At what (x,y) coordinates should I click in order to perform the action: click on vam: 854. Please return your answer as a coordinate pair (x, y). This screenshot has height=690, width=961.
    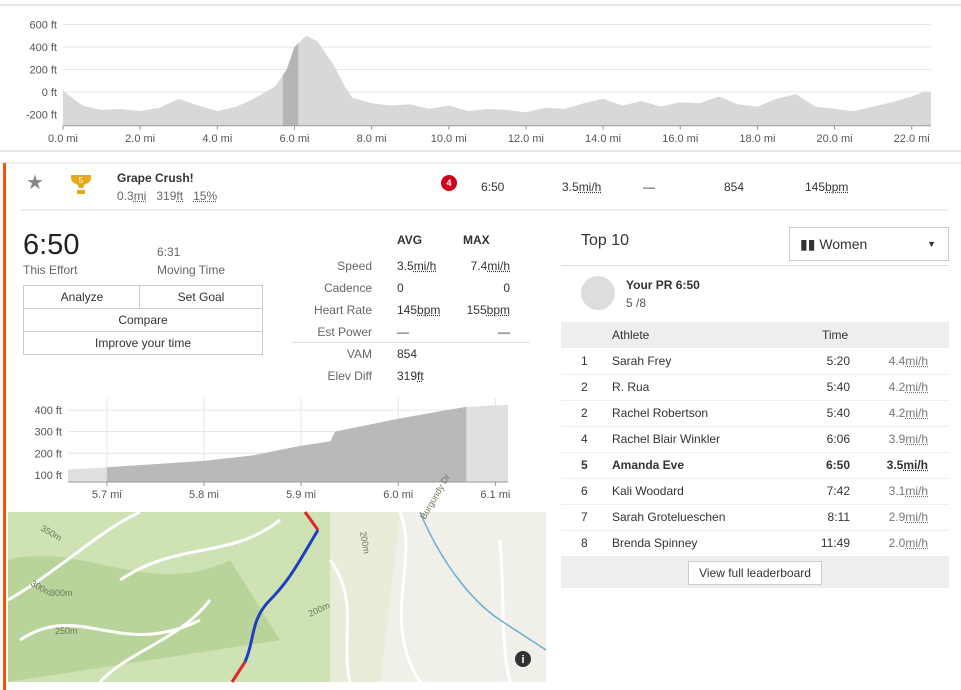
    Looking at the image, I should click on (734, 187).